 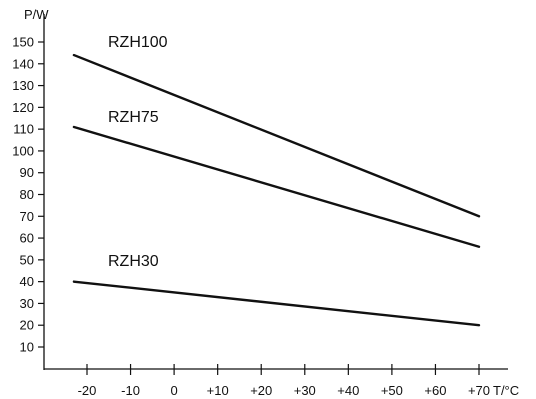 I want to click on x-tick-label: +40, so click(x=348, y=390).